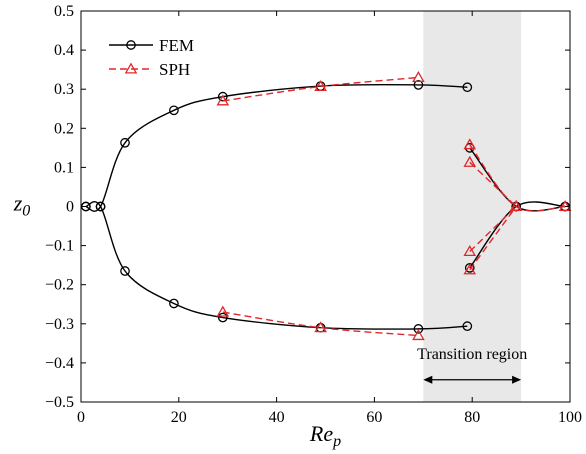 The height and width of the screenshot is (454, 586). Describe the element at coordinates (64, 128) in the screenshot. I see `y-tick-label: 0.2` at that location.